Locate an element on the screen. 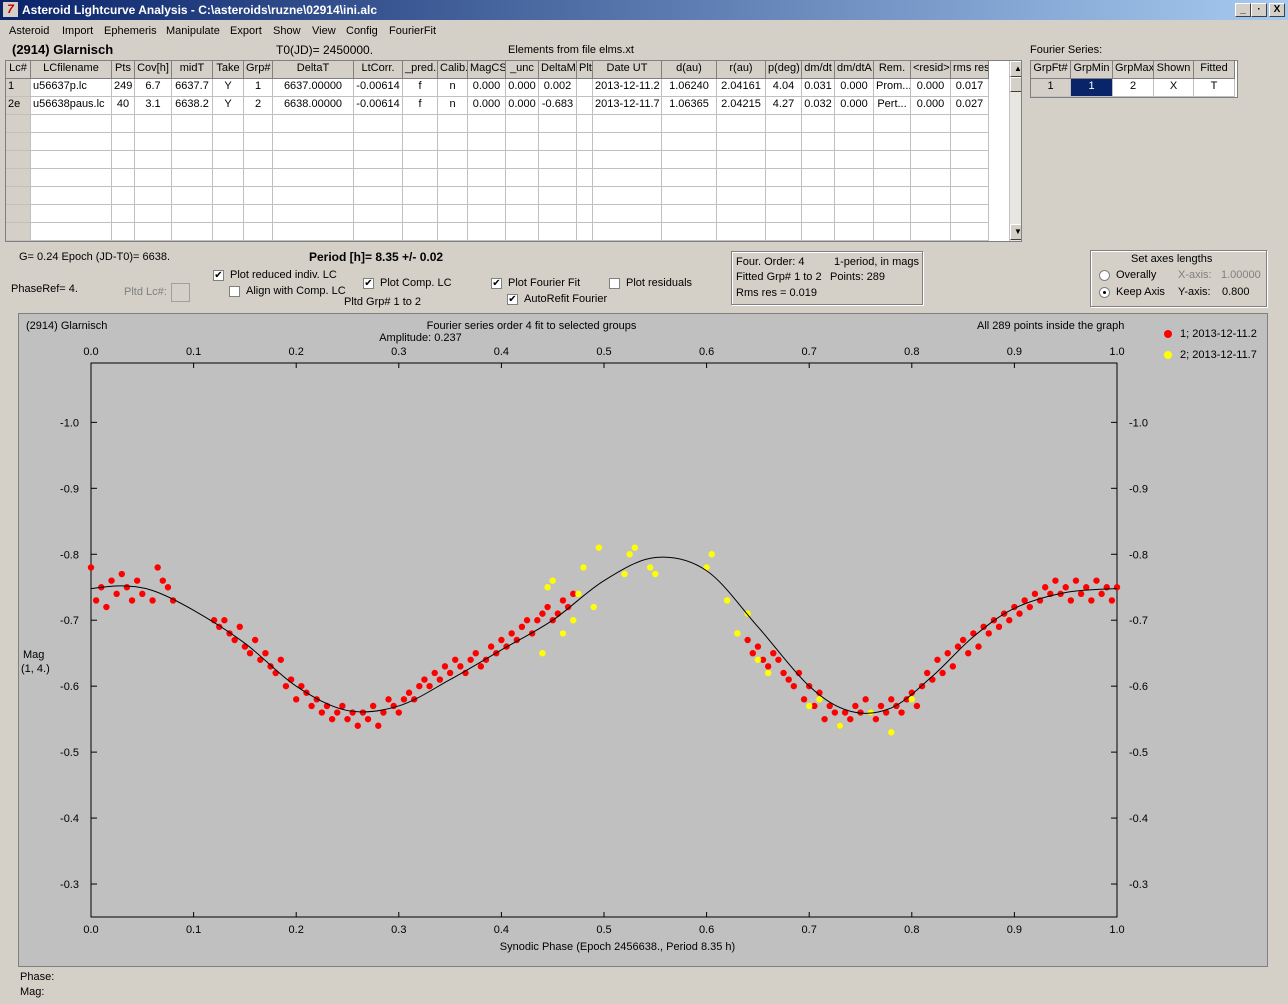  table-cell: 1 is located at coordinates (258, 88).